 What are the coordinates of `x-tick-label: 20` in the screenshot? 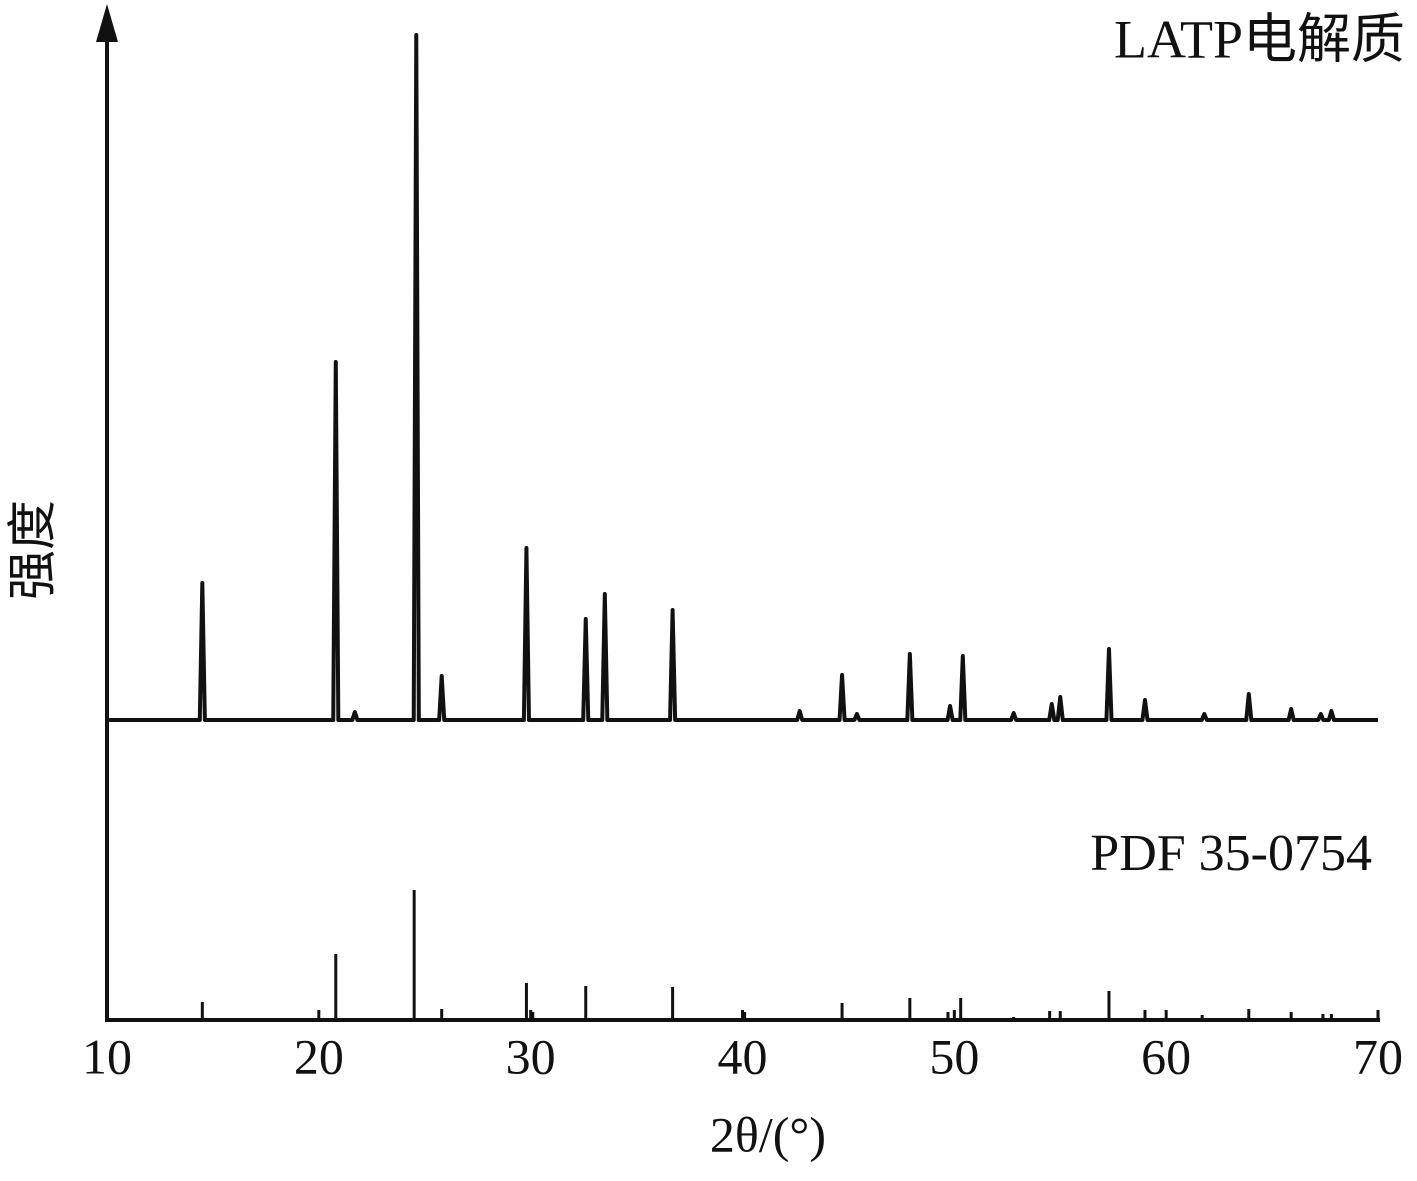 It's located at (319, 1056).